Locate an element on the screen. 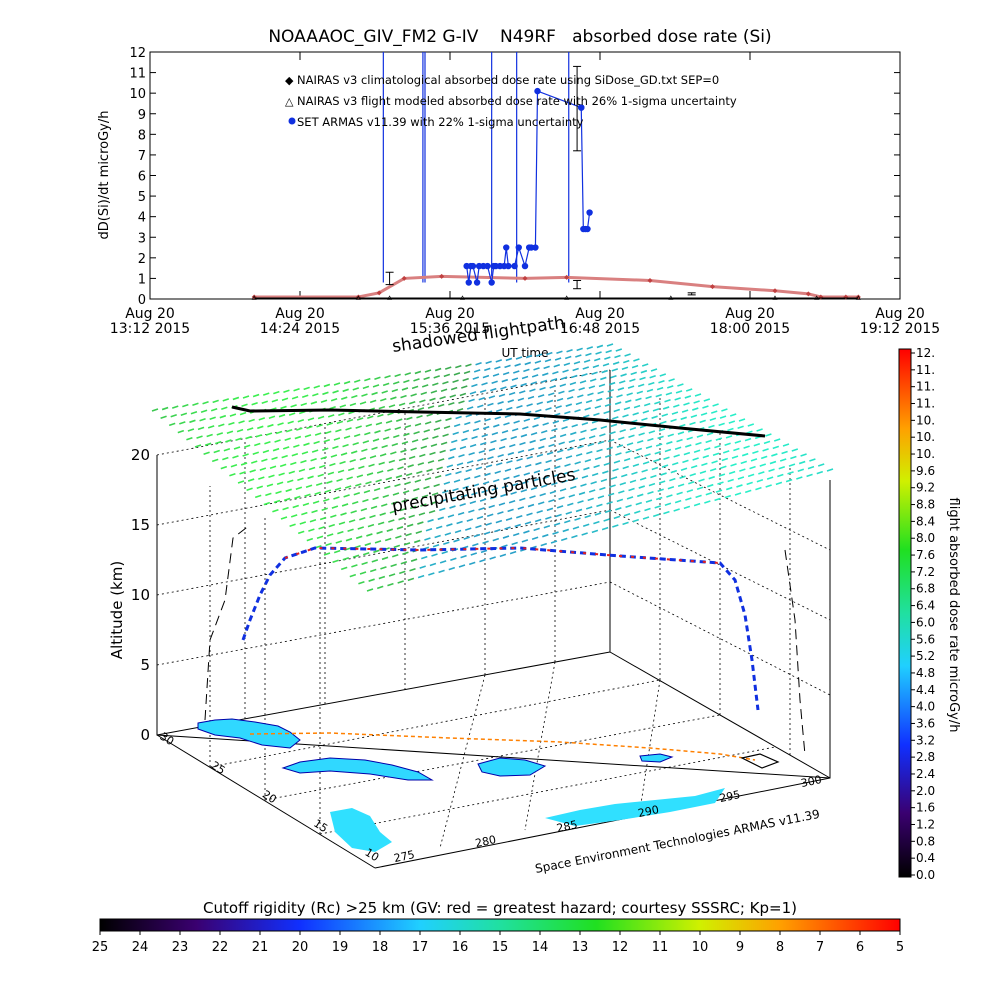 Image resolution: width=1000 pixels, height=1000 pixels. legend-marker-climatological: ◆ is located at coordinates (289, 80).